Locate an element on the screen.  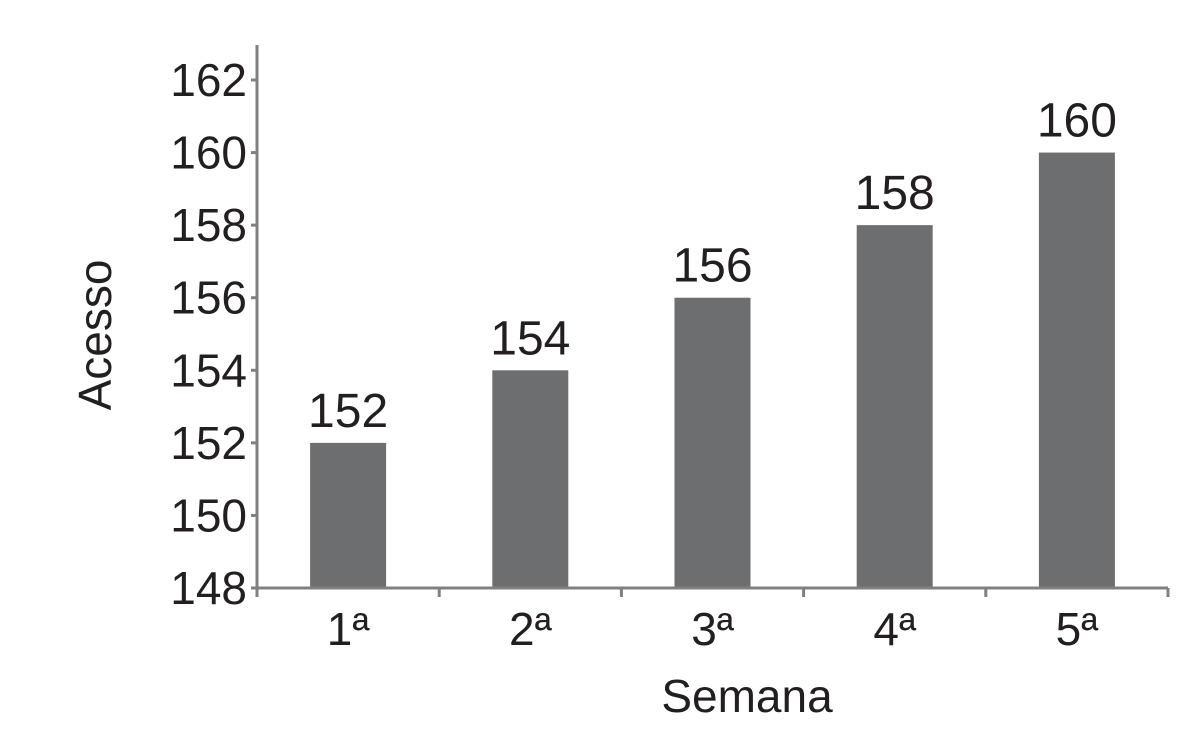
y-tick-label: 158 is located at coordinates (208, 225).